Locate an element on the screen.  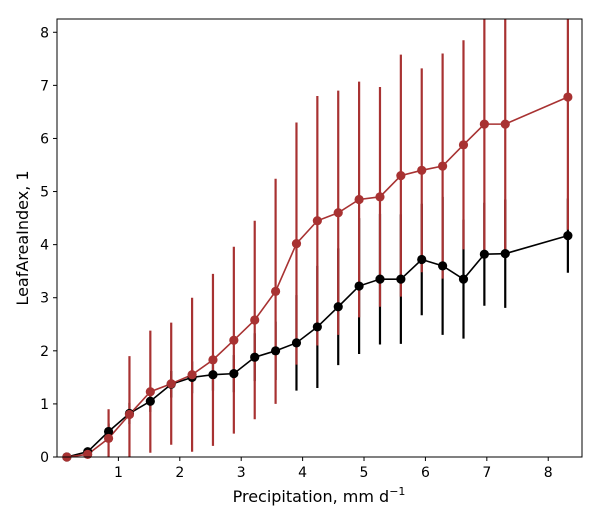
y-tick-label: 3 is located at coordinates (44, 299).